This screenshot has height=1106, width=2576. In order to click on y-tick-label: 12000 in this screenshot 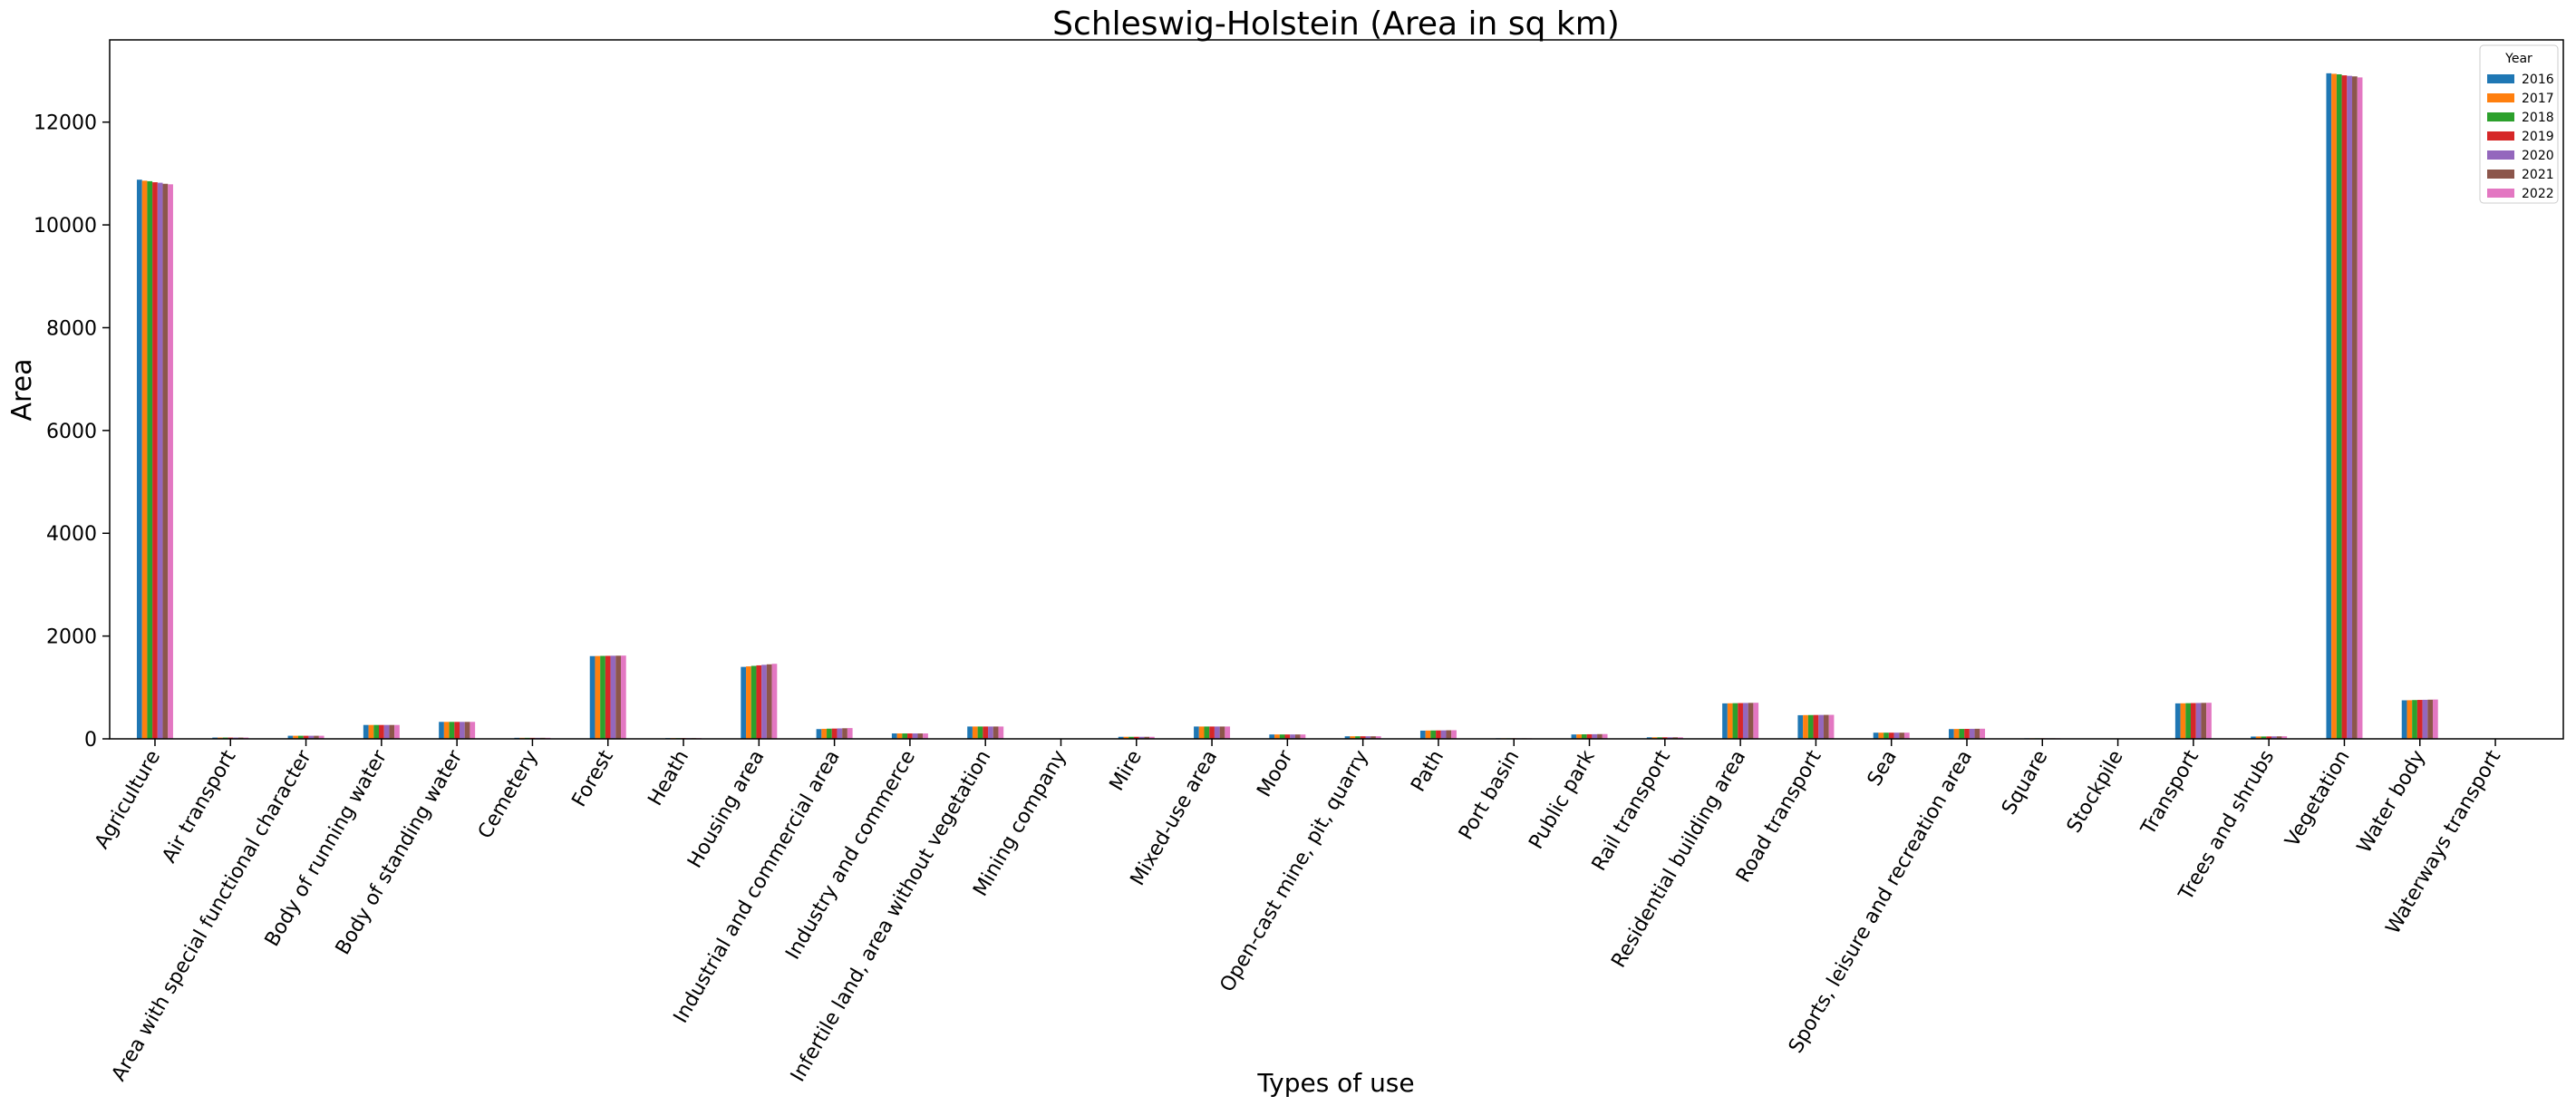, I will do `click(65, 123)`.